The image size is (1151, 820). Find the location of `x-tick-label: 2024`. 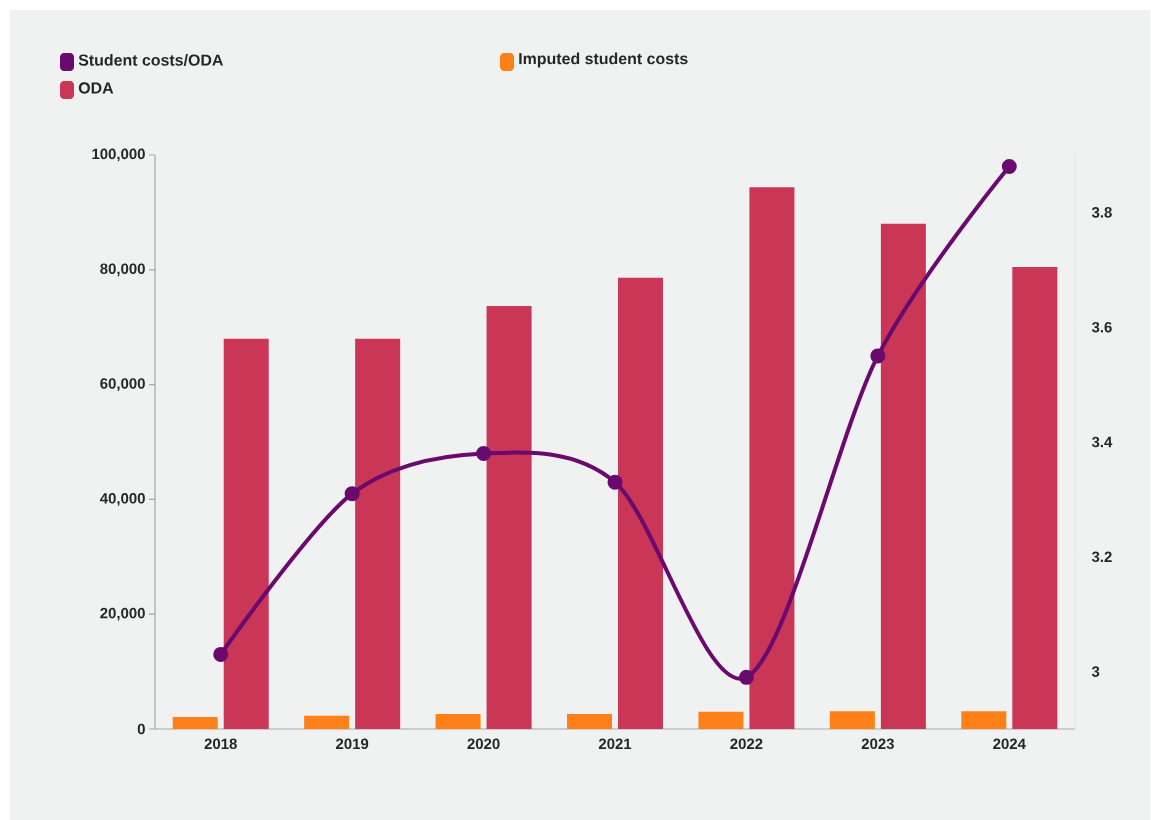

x-tick-label: 2024 is located at coordinates (1009, 744).